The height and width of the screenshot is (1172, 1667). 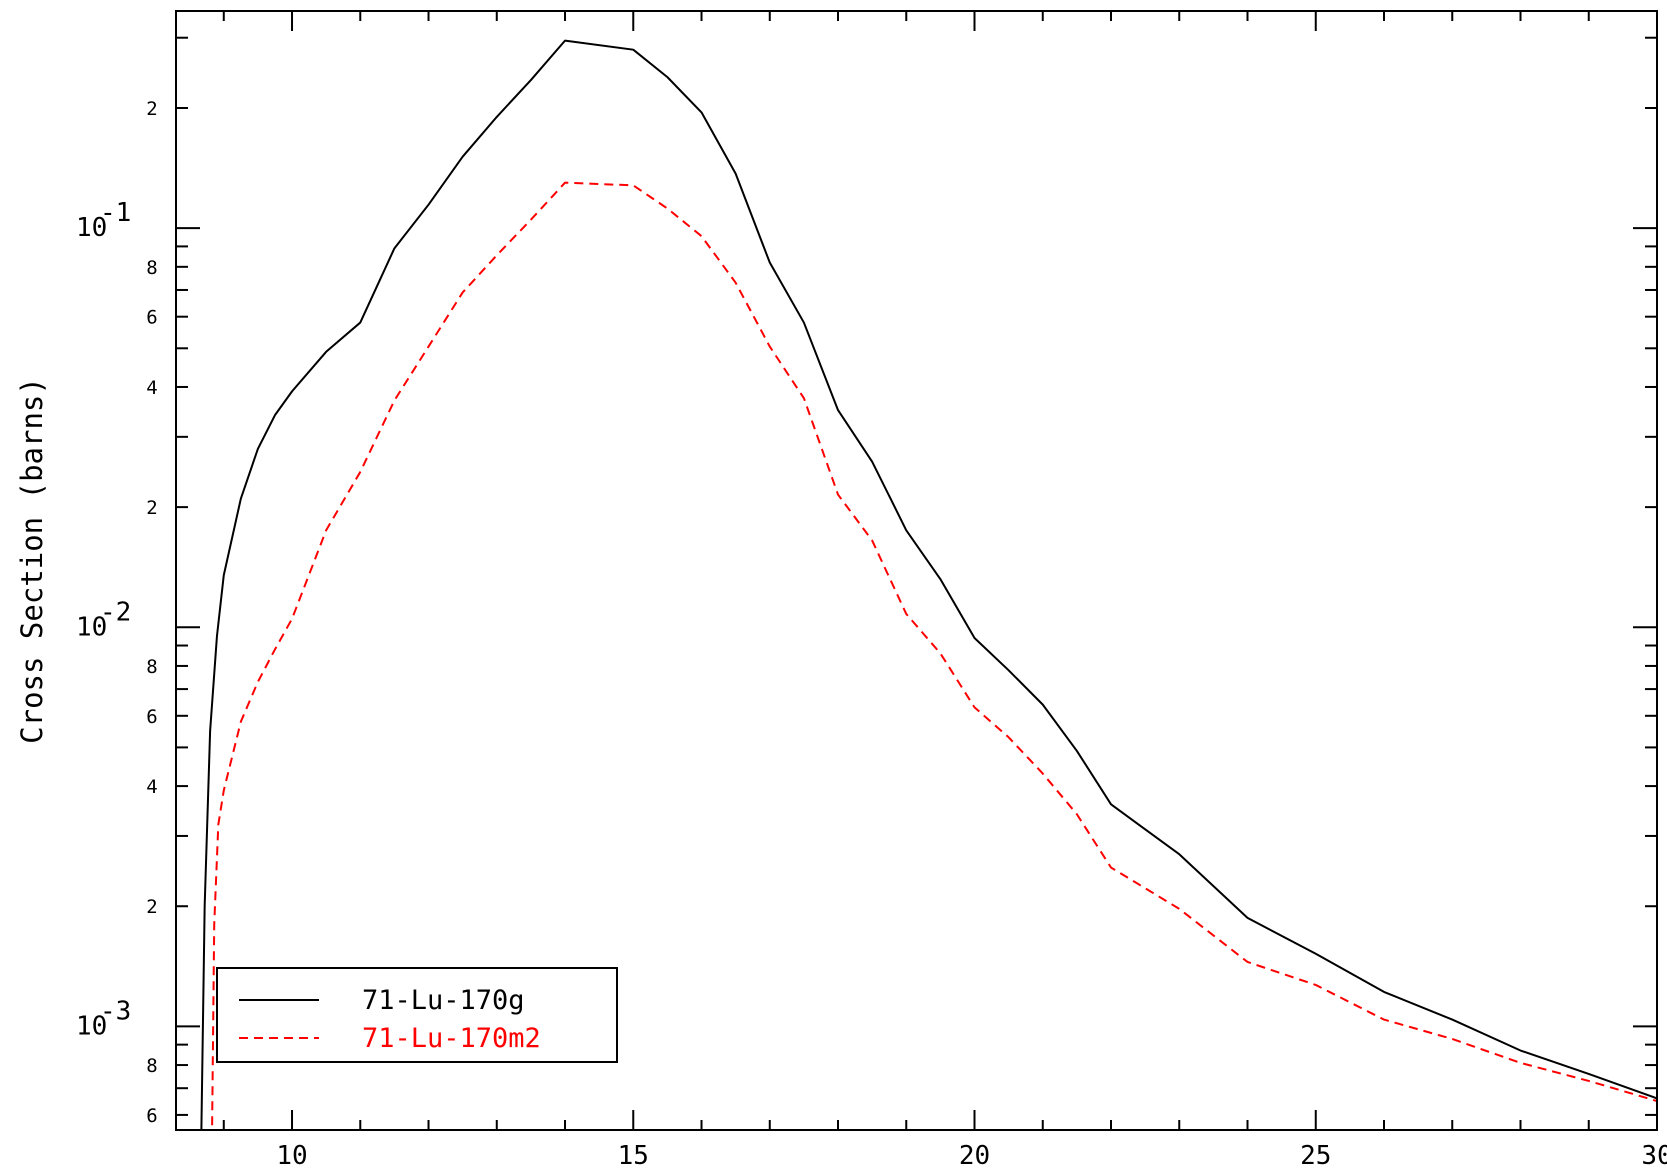 I want to click on y-major-label-exp: -2, so click(x=115, y=612).